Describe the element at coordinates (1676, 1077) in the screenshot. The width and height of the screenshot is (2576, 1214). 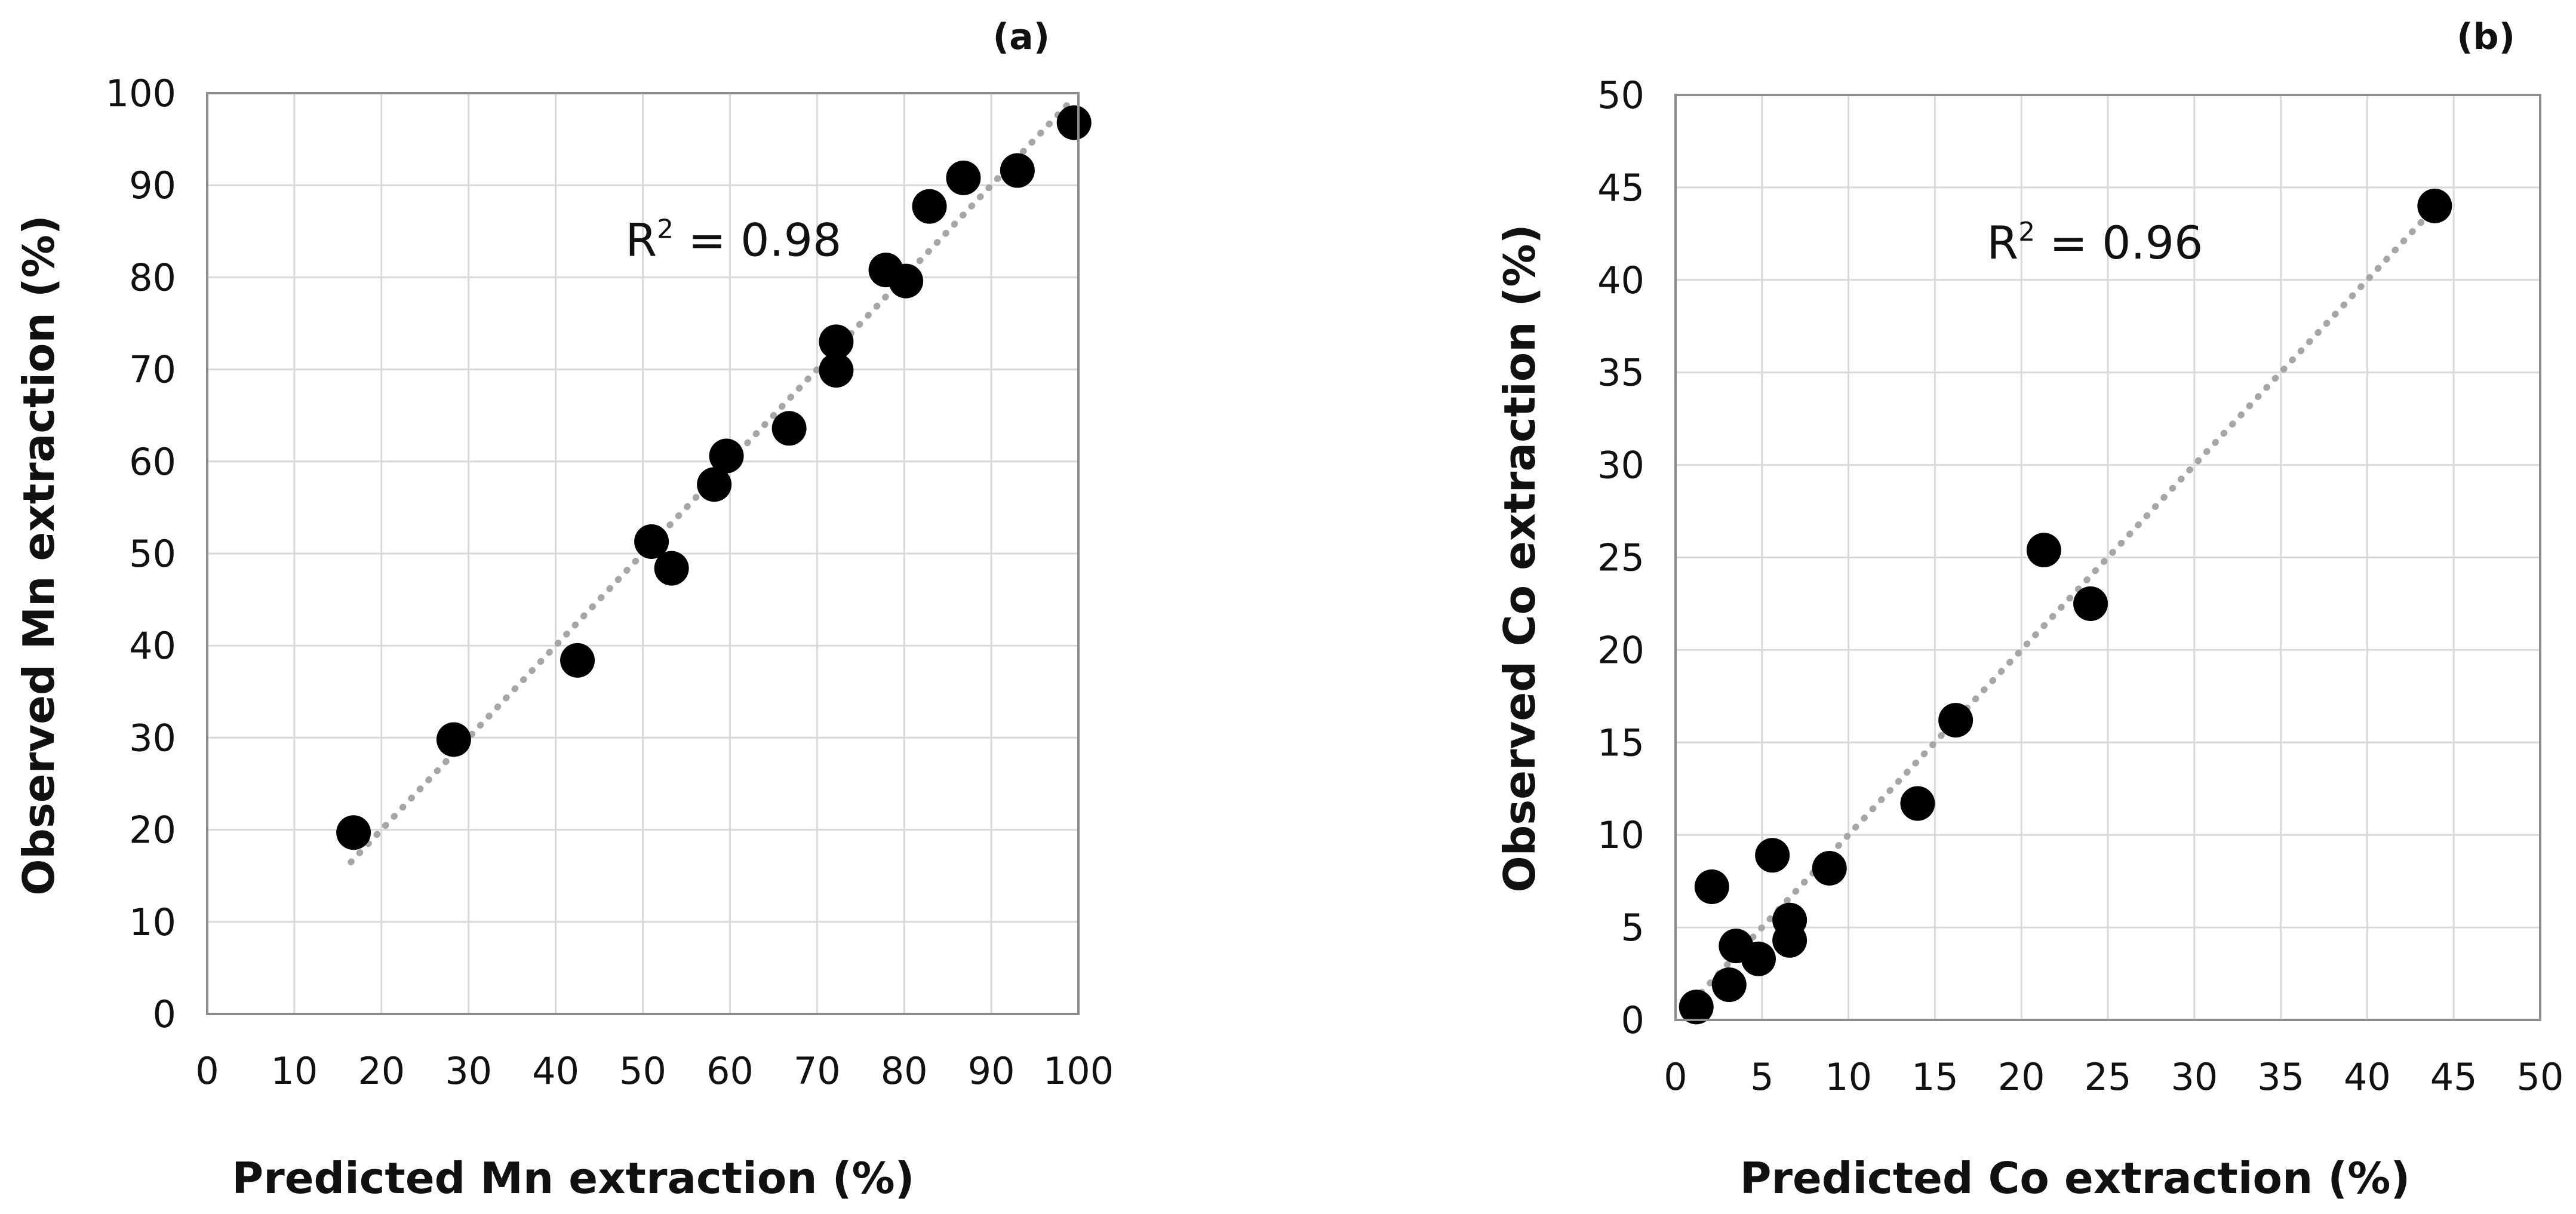
I see `x-tick-label-b: 0` at that location.